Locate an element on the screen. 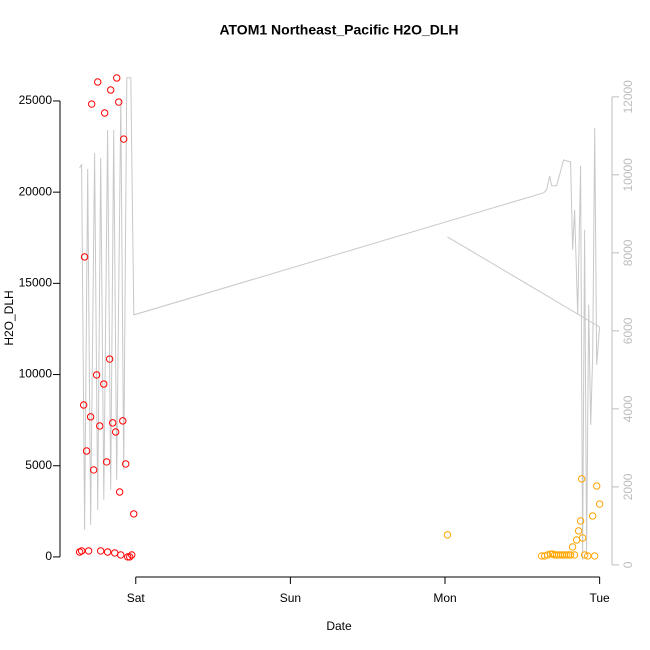 This screenshot has width=650, height=650. y-tick-label: 20000 is located at coordinates (36, 191).